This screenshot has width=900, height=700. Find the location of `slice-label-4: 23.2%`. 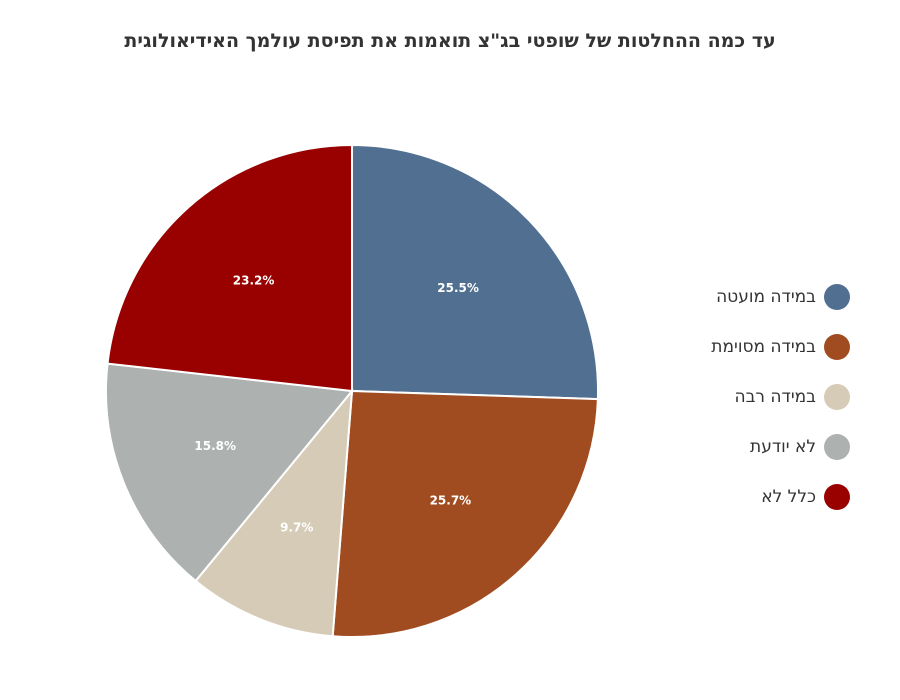

slice-label-4: 23.2% is located at coordinates (254, 280).